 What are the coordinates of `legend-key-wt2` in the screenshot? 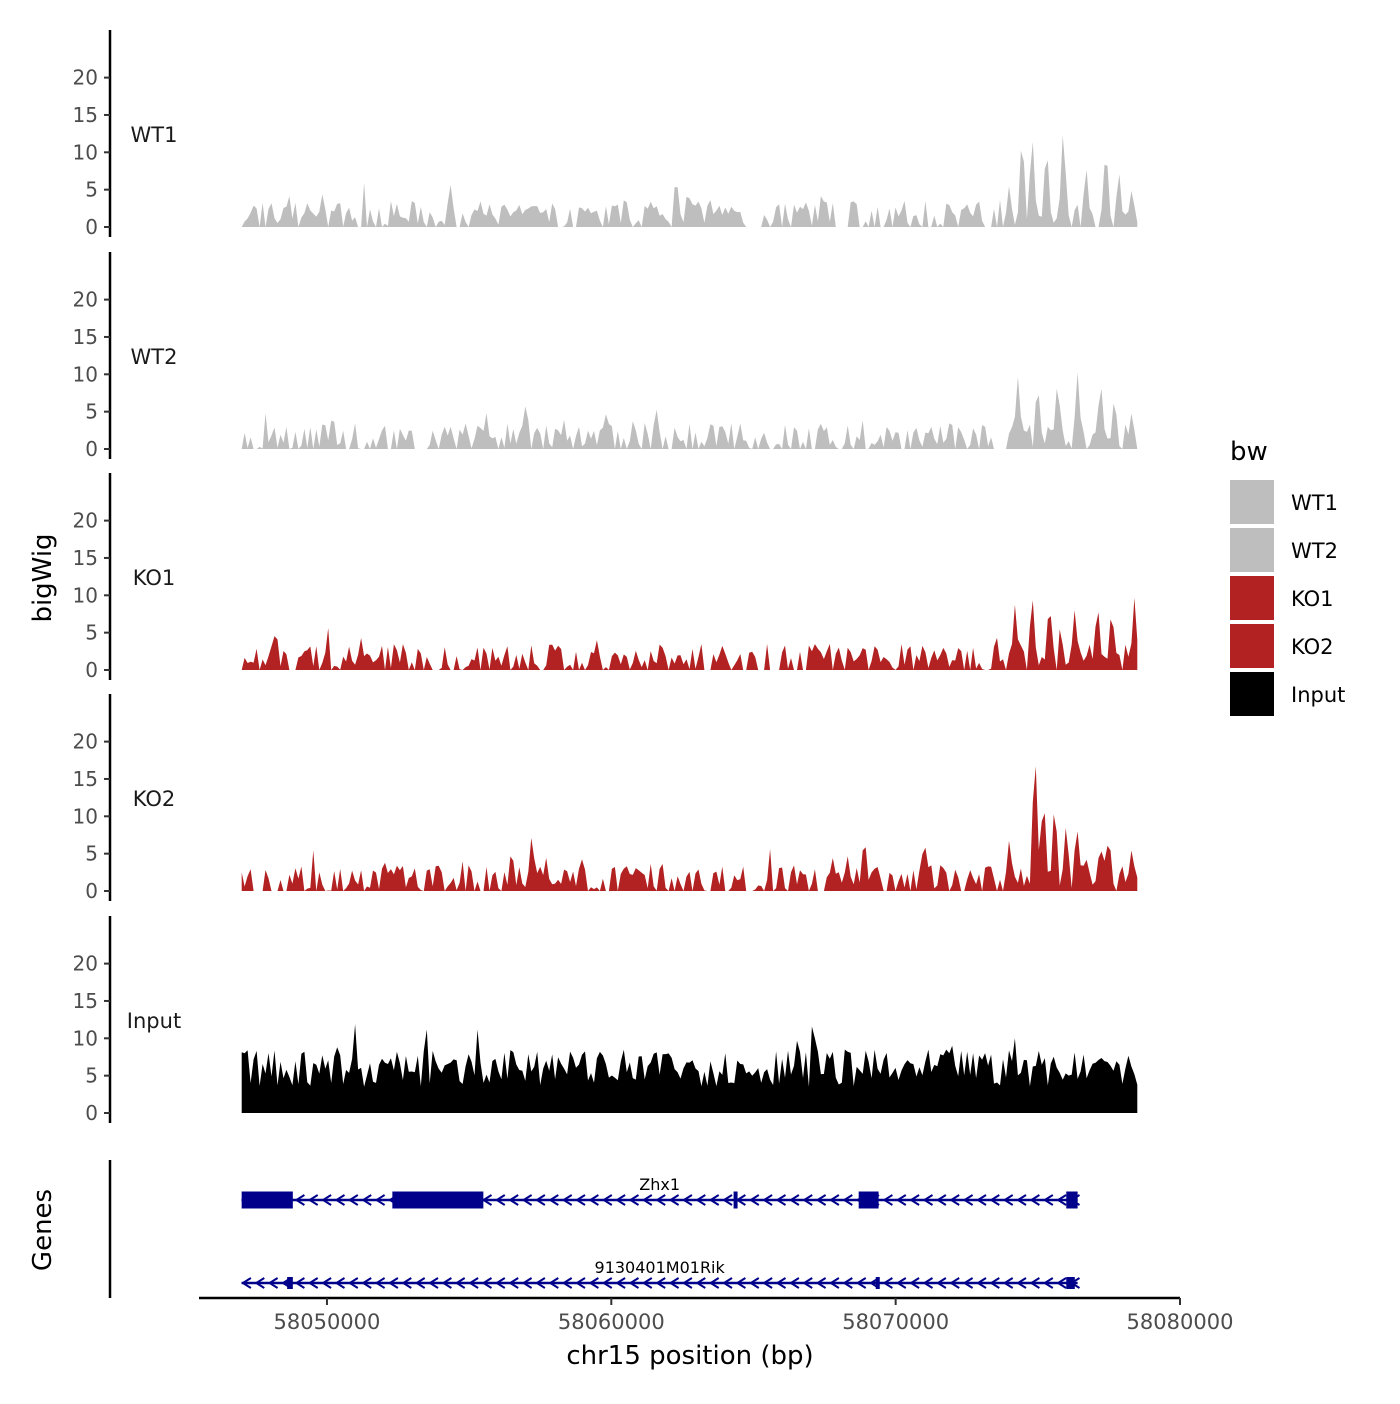 It's located at (1252, 550).